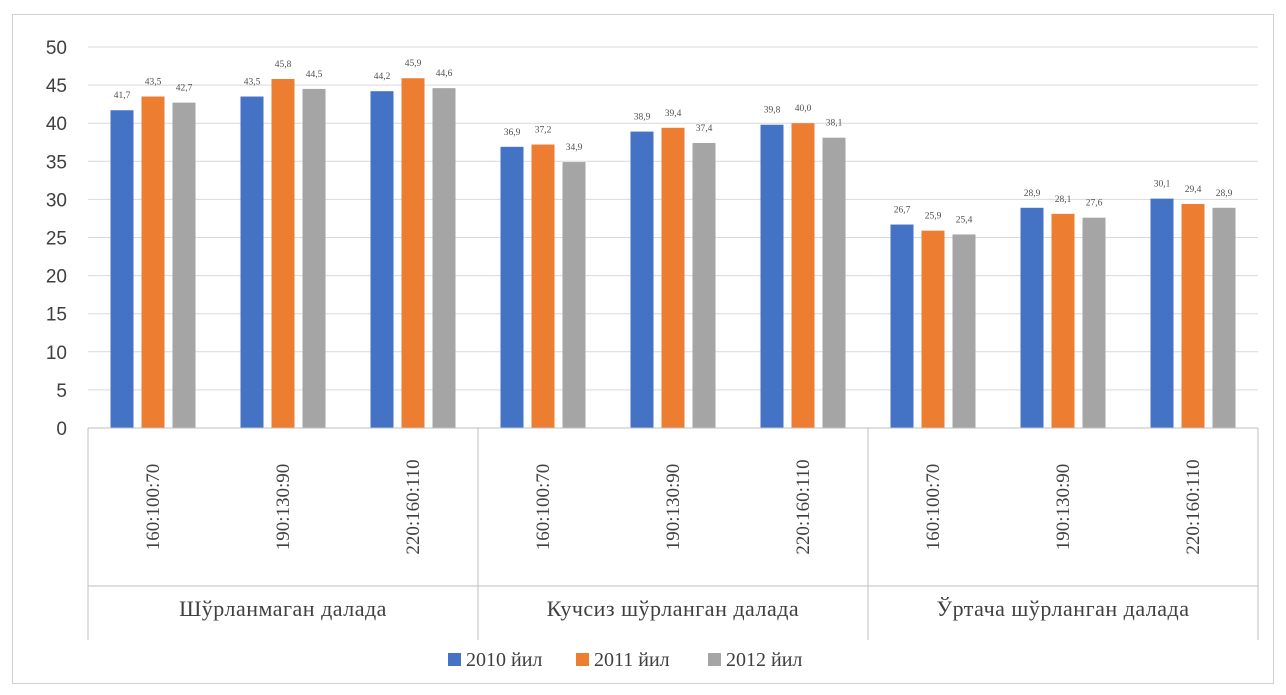 The width and height of the screenshot is (1286, 695). Describe the element at coordinates (1193, 190) in the screenshot. I see `data-label: 29,4` at that location.